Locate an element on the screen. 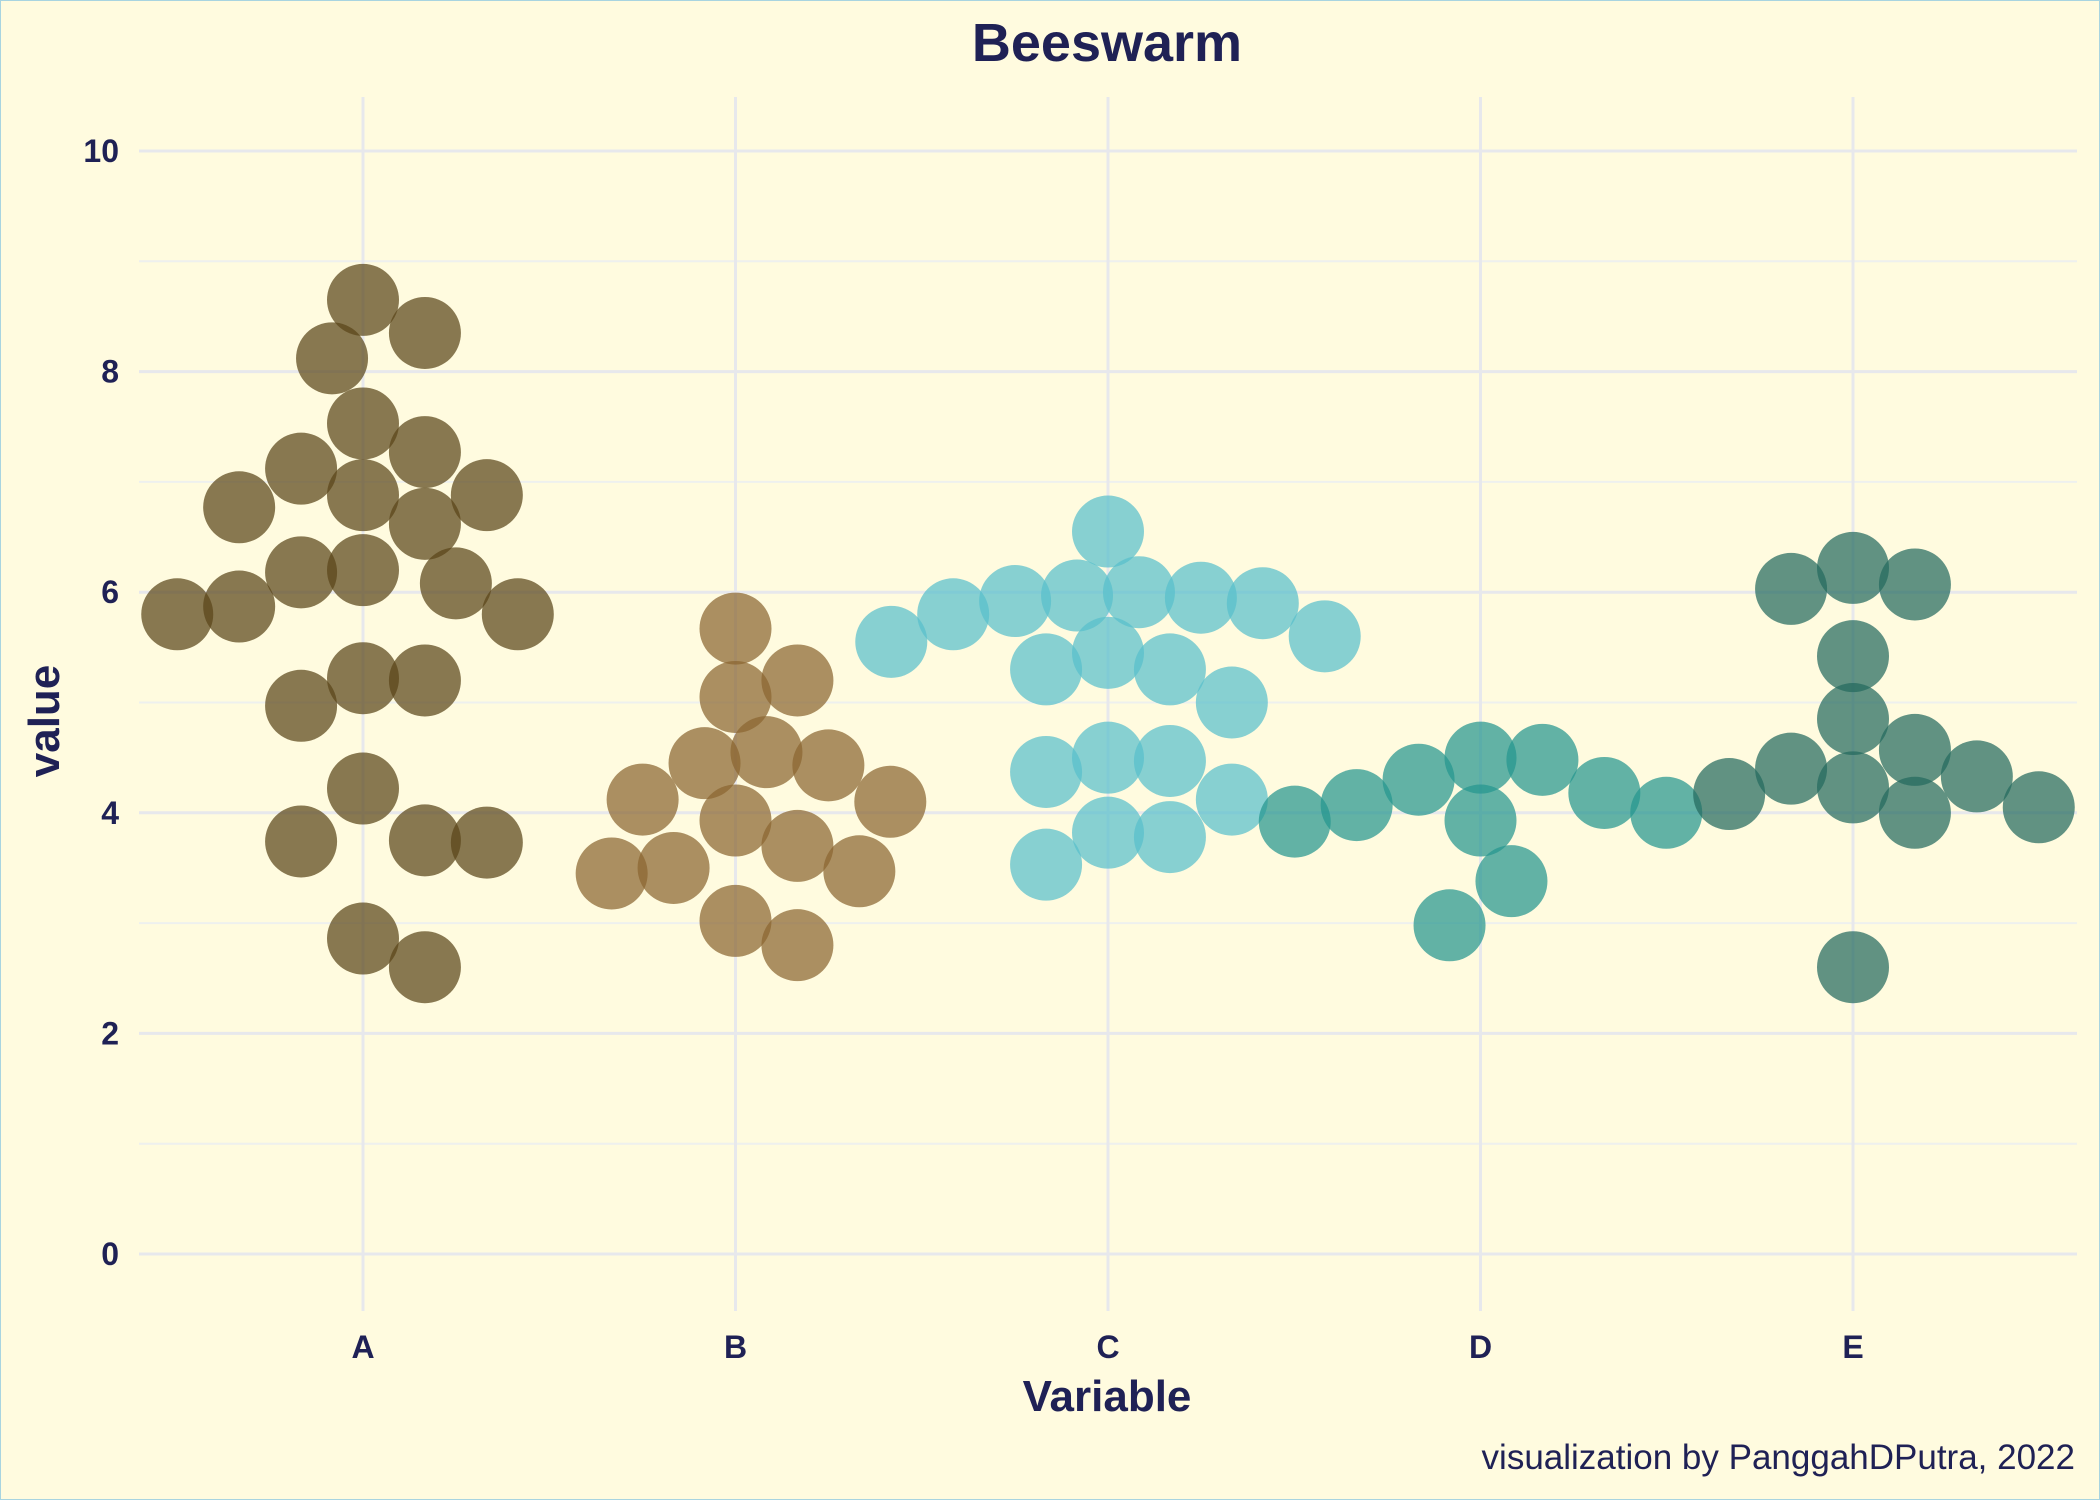 Image resolution: width=2100 pixels, height=1500 pixels. y-axis-title: value is located at coordinates (44, 721).